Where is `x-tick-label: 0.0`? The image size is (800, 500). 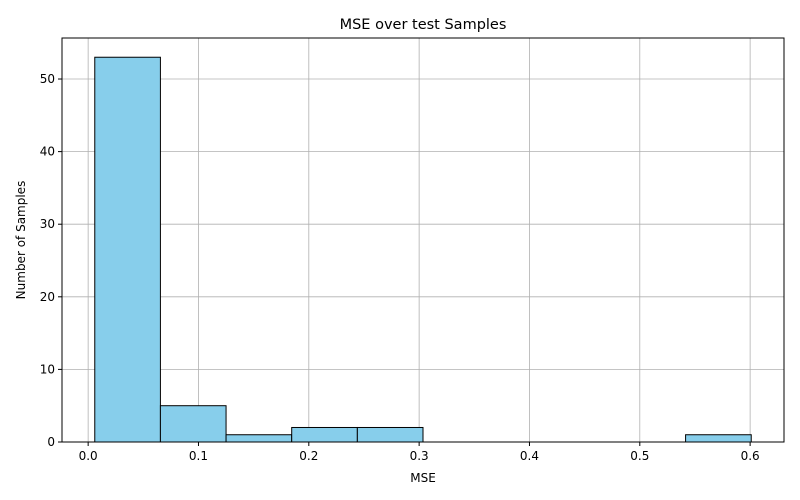 x-tick-label: 0.0 is located at coordinates (88, 456).